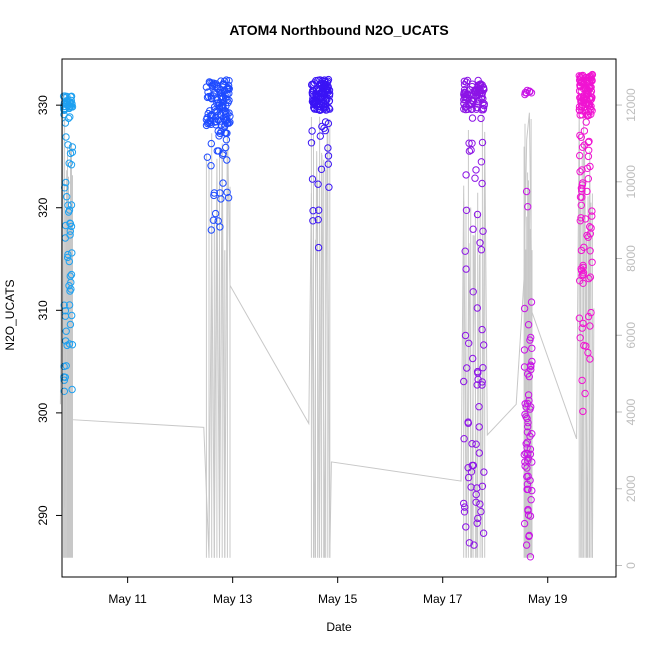  What do you see at coordinates (43, 105) in the screenshot?
I see `y-tick-label: 330` at bounding box center [43, 105].